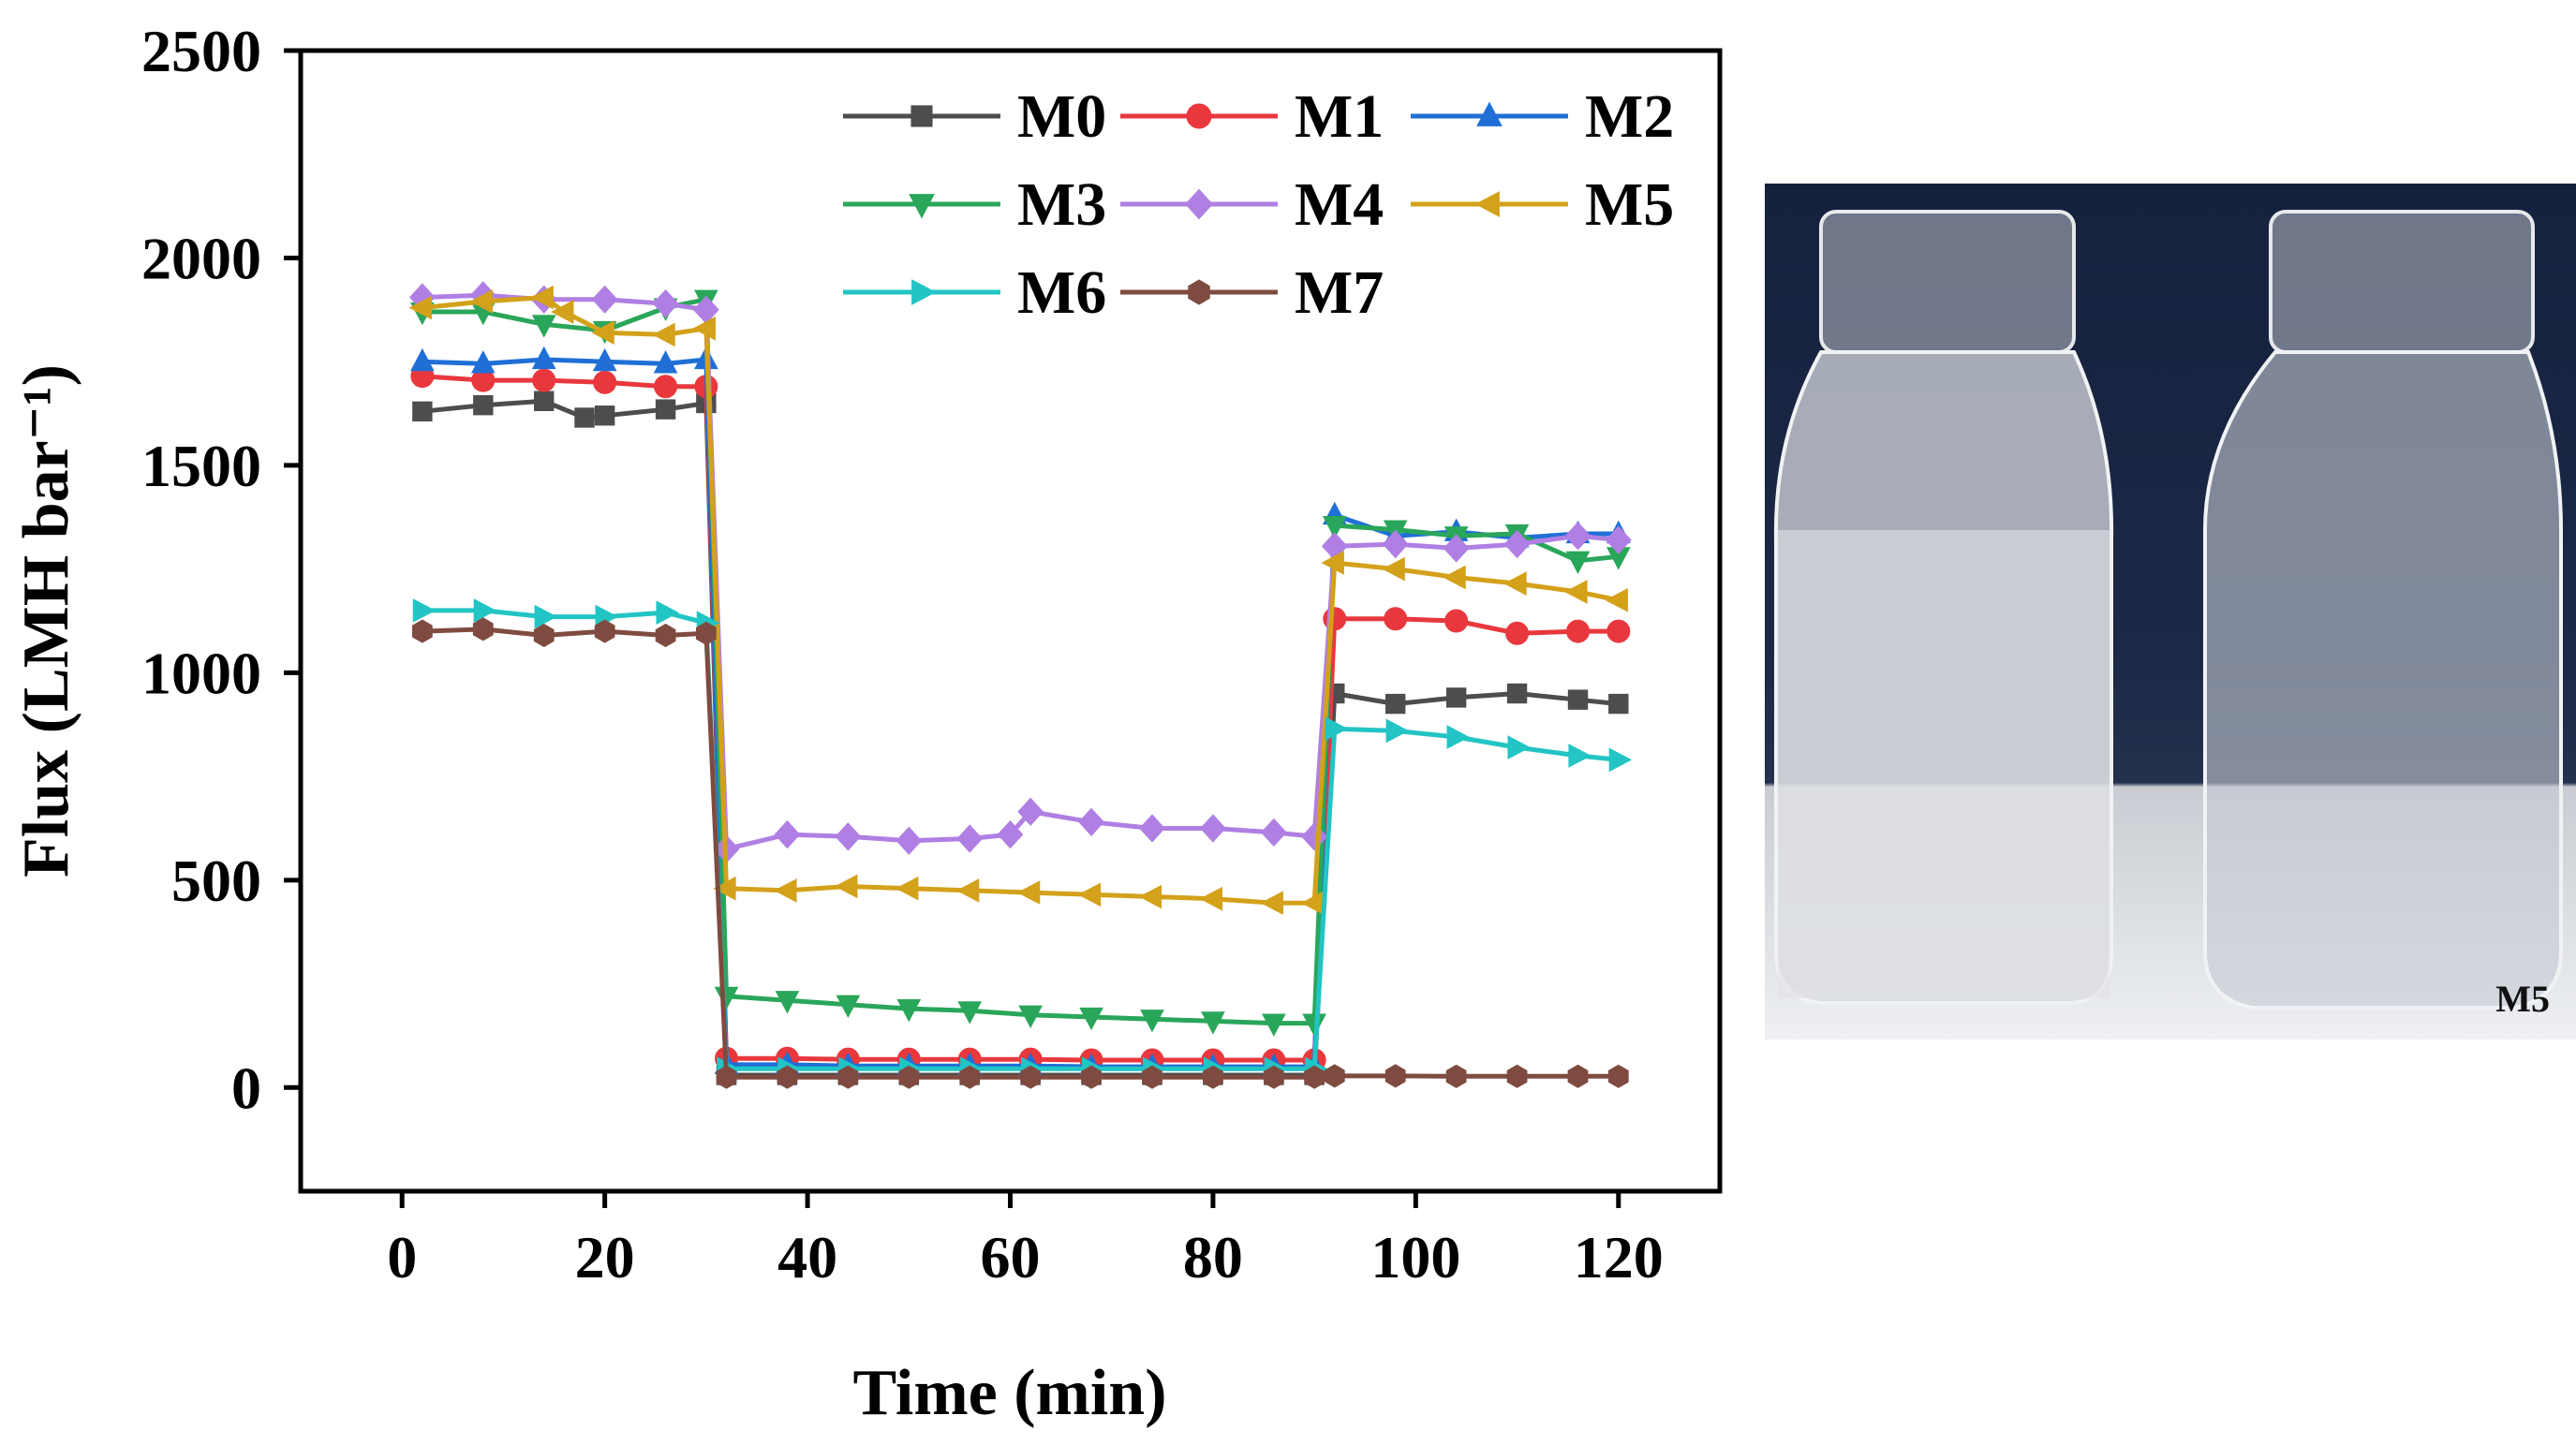  What do you see at coordinates (605, 1257) in the screenshot?
I see `x-tick-label: 20` at bounding box center [605, 1257].